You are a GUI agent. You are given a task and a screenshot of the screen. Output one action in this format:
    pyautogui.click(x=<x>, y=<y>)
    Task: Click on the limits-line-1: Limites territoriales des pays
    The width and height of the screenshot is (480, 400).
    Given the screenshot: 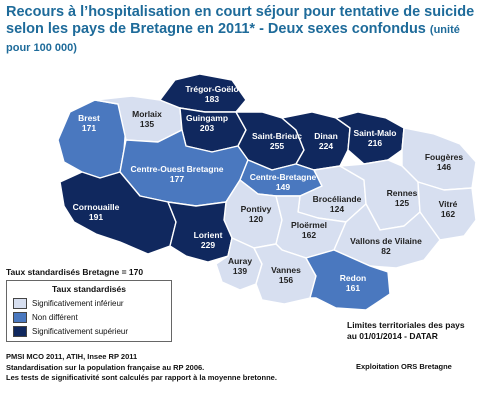 What is the action you would take?
    pyautogui.click(x=406, y=325)
    